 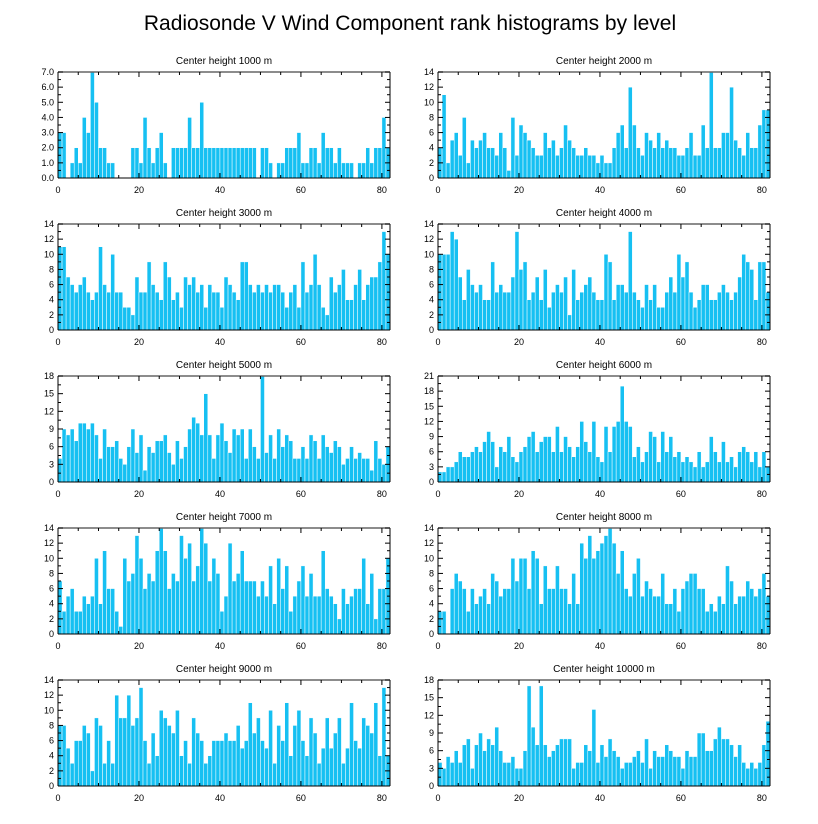 I want to click on panel-title: Center height 7000 m, so click(x=224, y=517).